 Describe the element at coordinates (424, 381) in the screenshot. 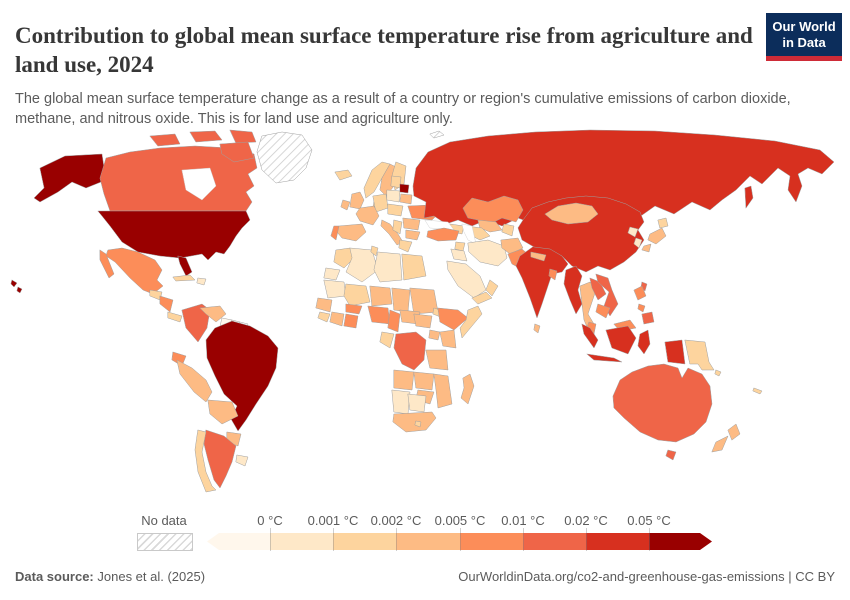

I see `country-zambia` at that location.